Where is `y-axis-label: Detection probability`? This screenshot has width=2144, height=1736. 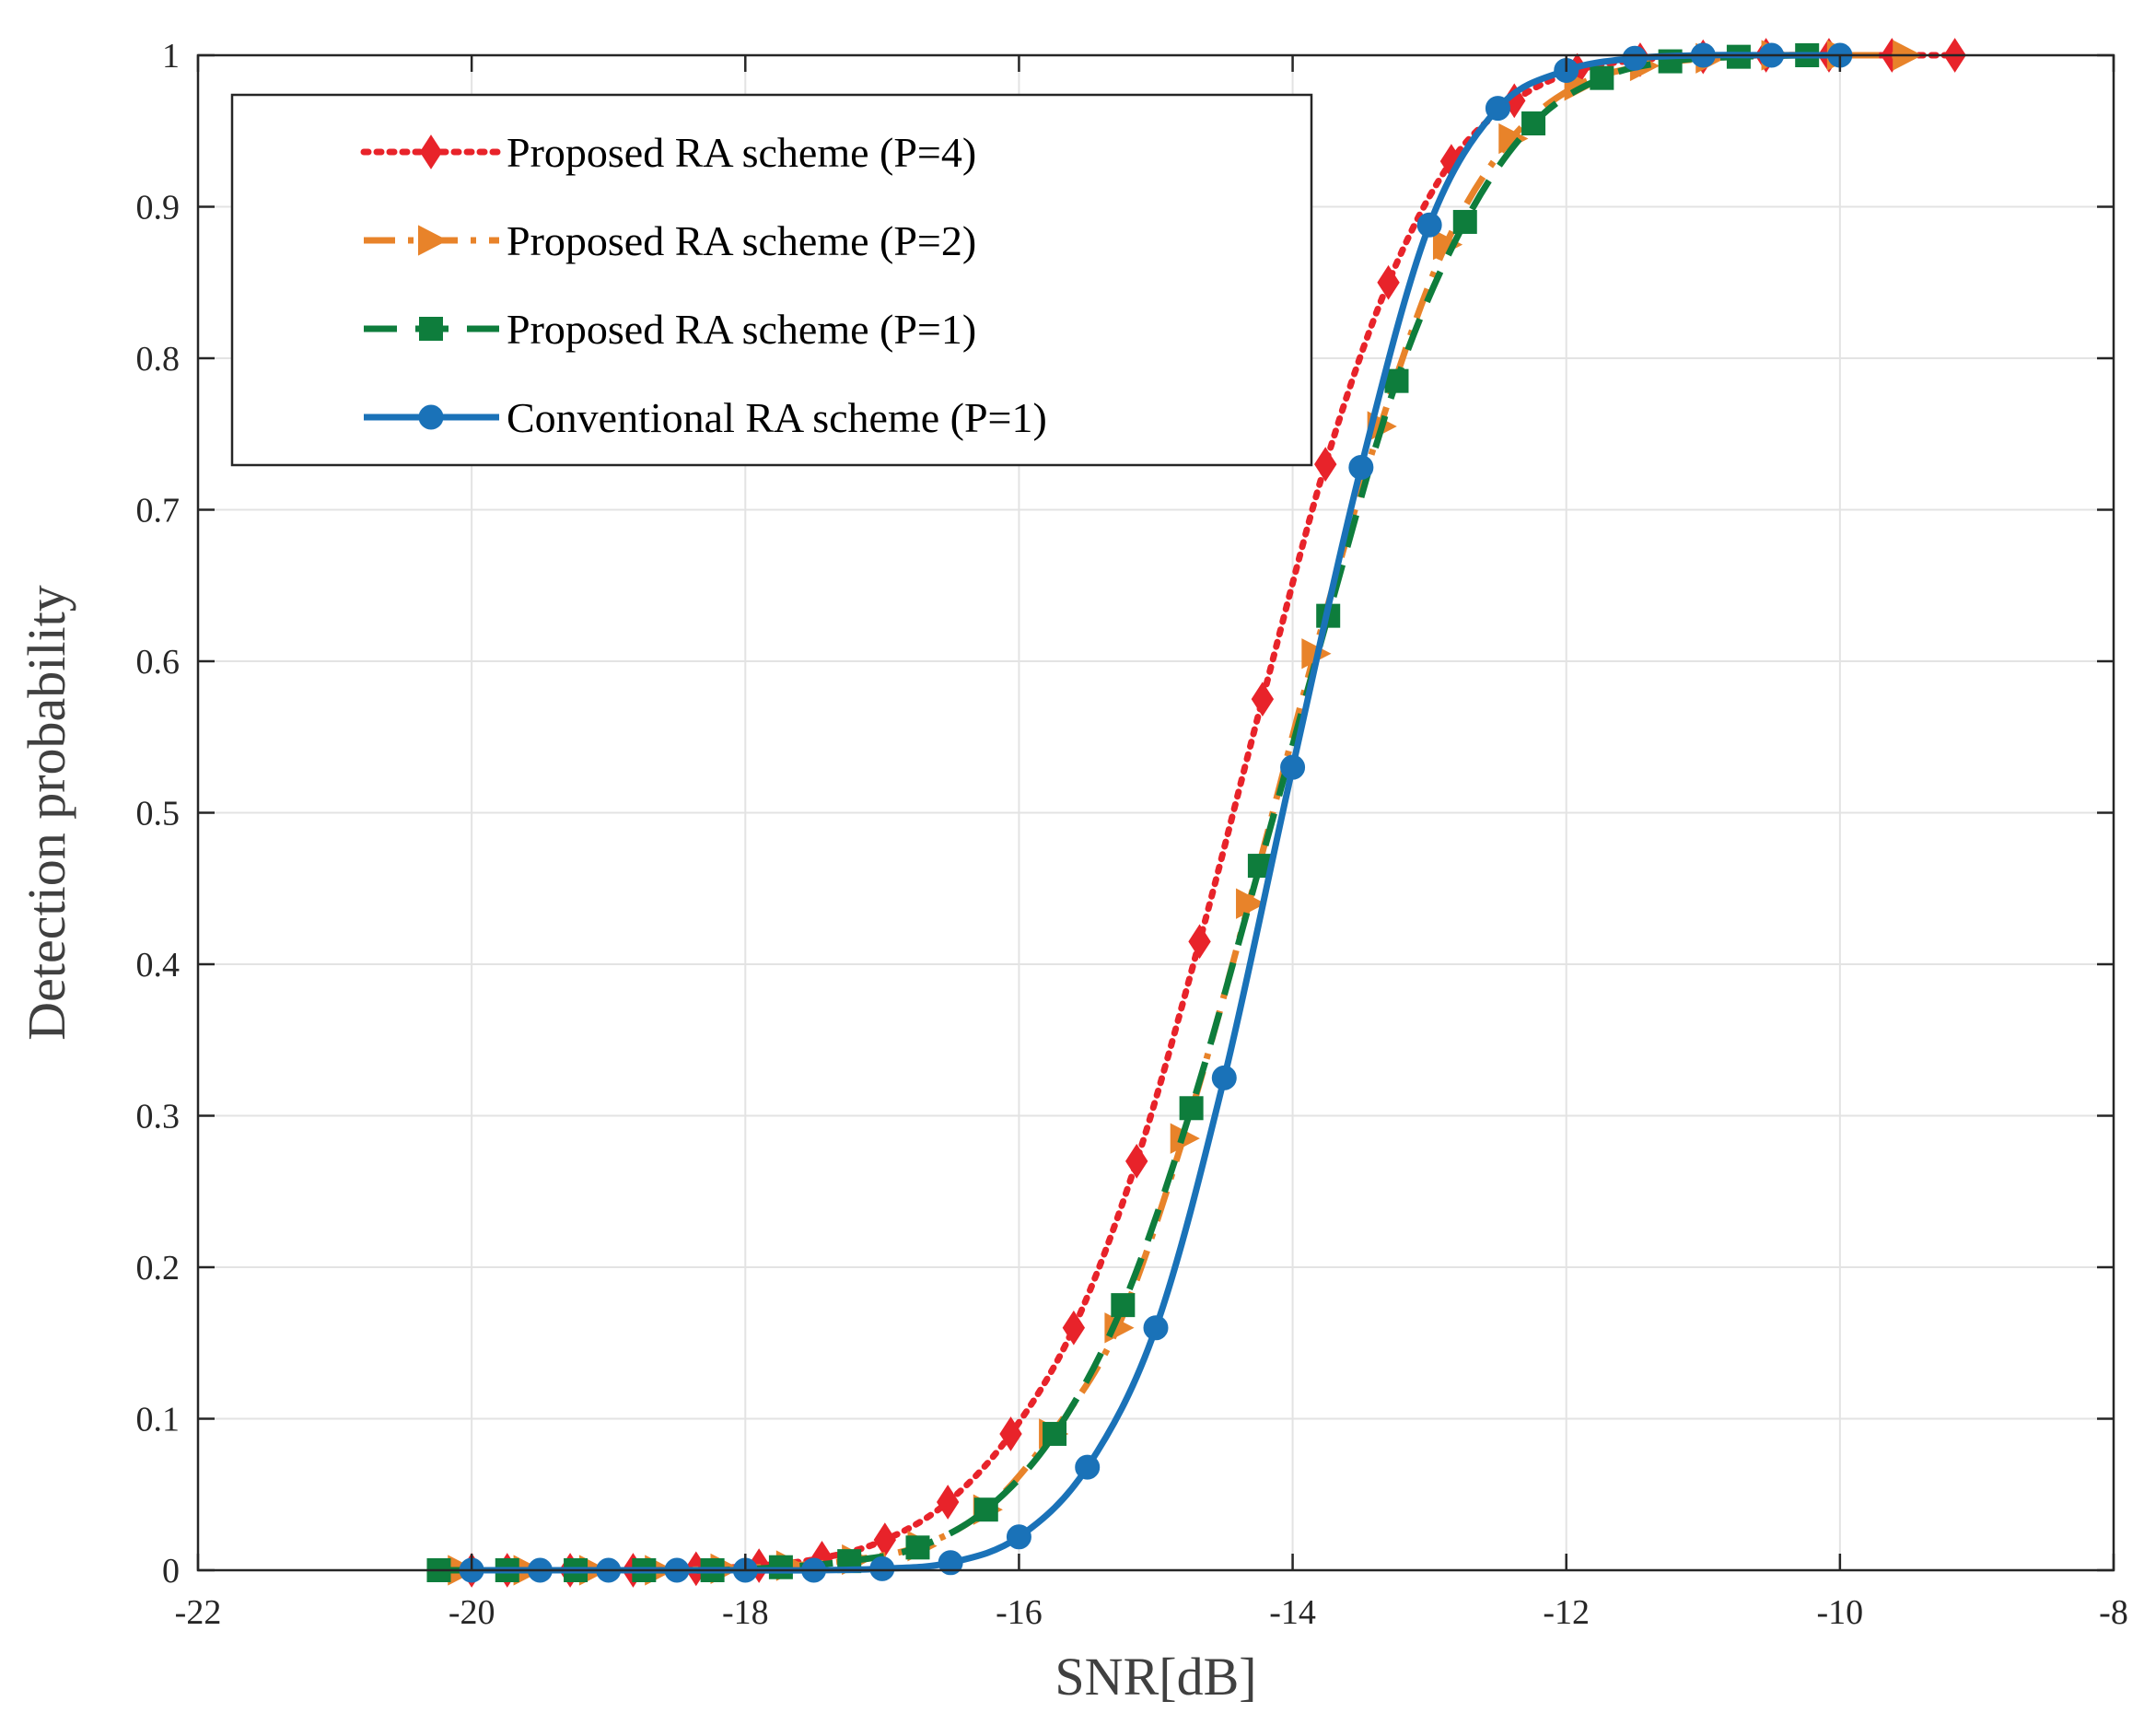
y-axis-label: Detection probability is located at coordinates (46, 812).